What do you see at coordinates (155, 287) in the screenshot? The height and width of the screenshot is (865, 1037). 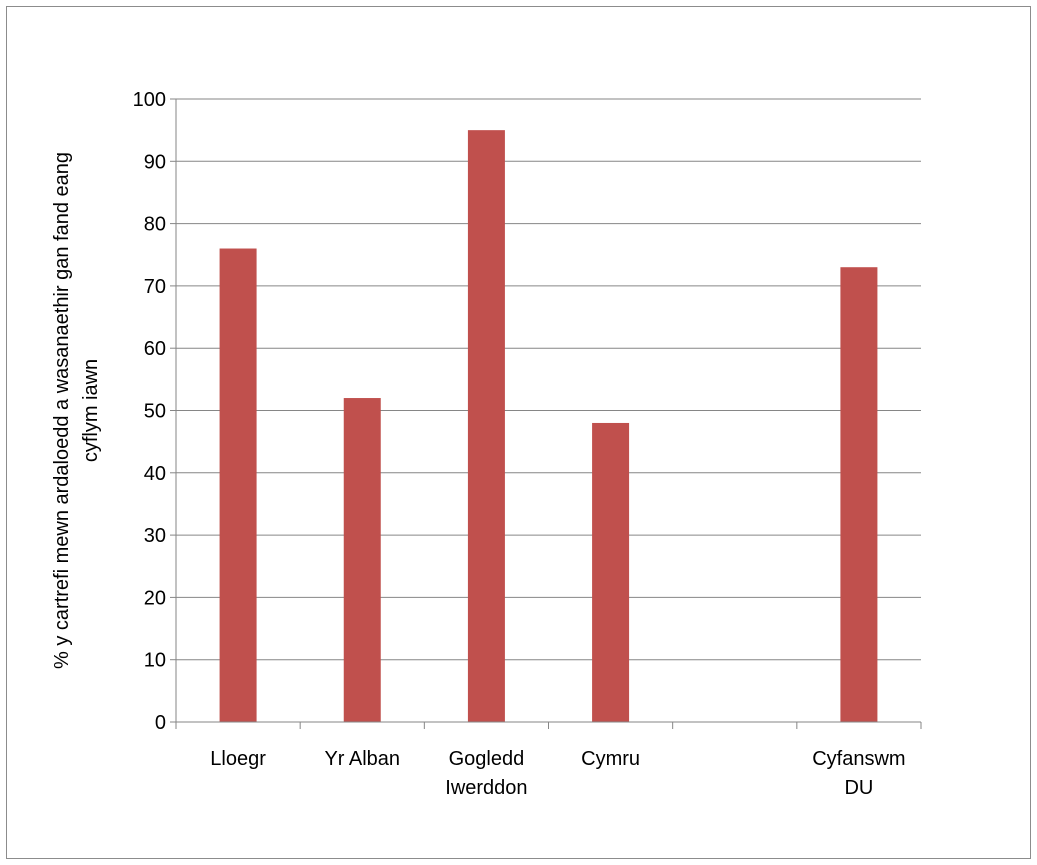 I see `y-tick-label: 70` at bounding box center [155, 287].